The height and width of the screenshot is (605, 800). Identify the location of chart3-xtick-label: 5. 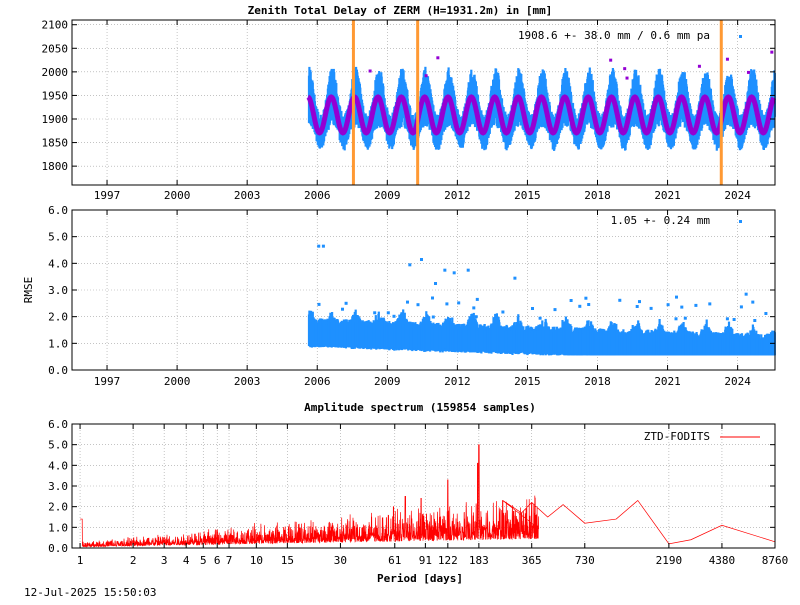
(203, 560).